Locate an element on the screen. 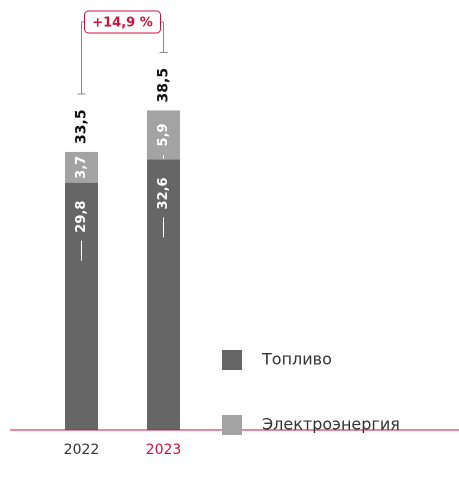  annotation: +14,9 % is located at coordinates (122, 23).